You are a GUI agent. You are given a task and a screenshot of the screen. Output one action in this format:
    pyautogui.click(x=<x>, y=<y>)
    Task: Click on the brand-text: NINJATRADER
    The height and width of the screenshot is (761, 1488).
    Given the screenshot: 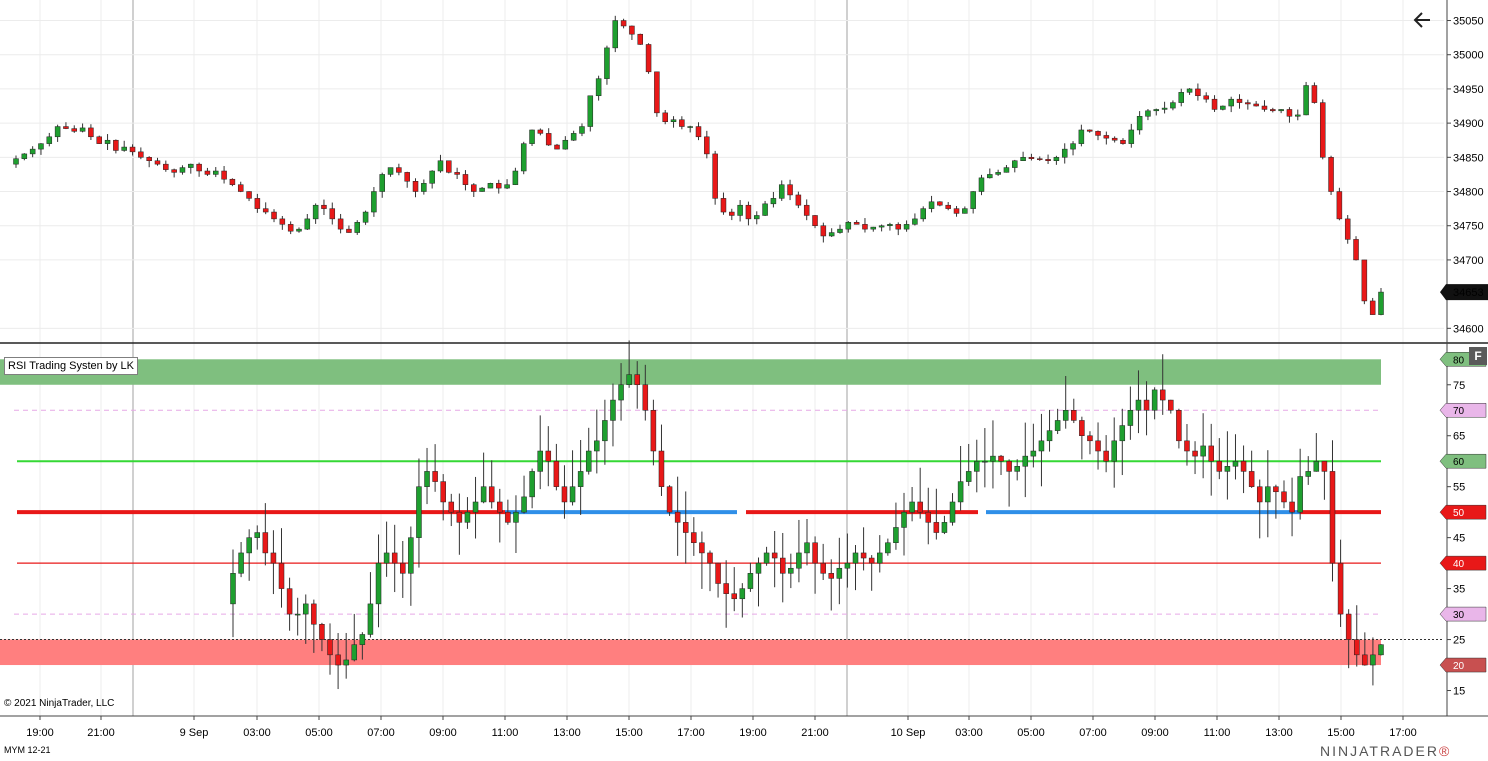 What is the action you would take?
    pyautogui.click(x=1379, y=751)
    